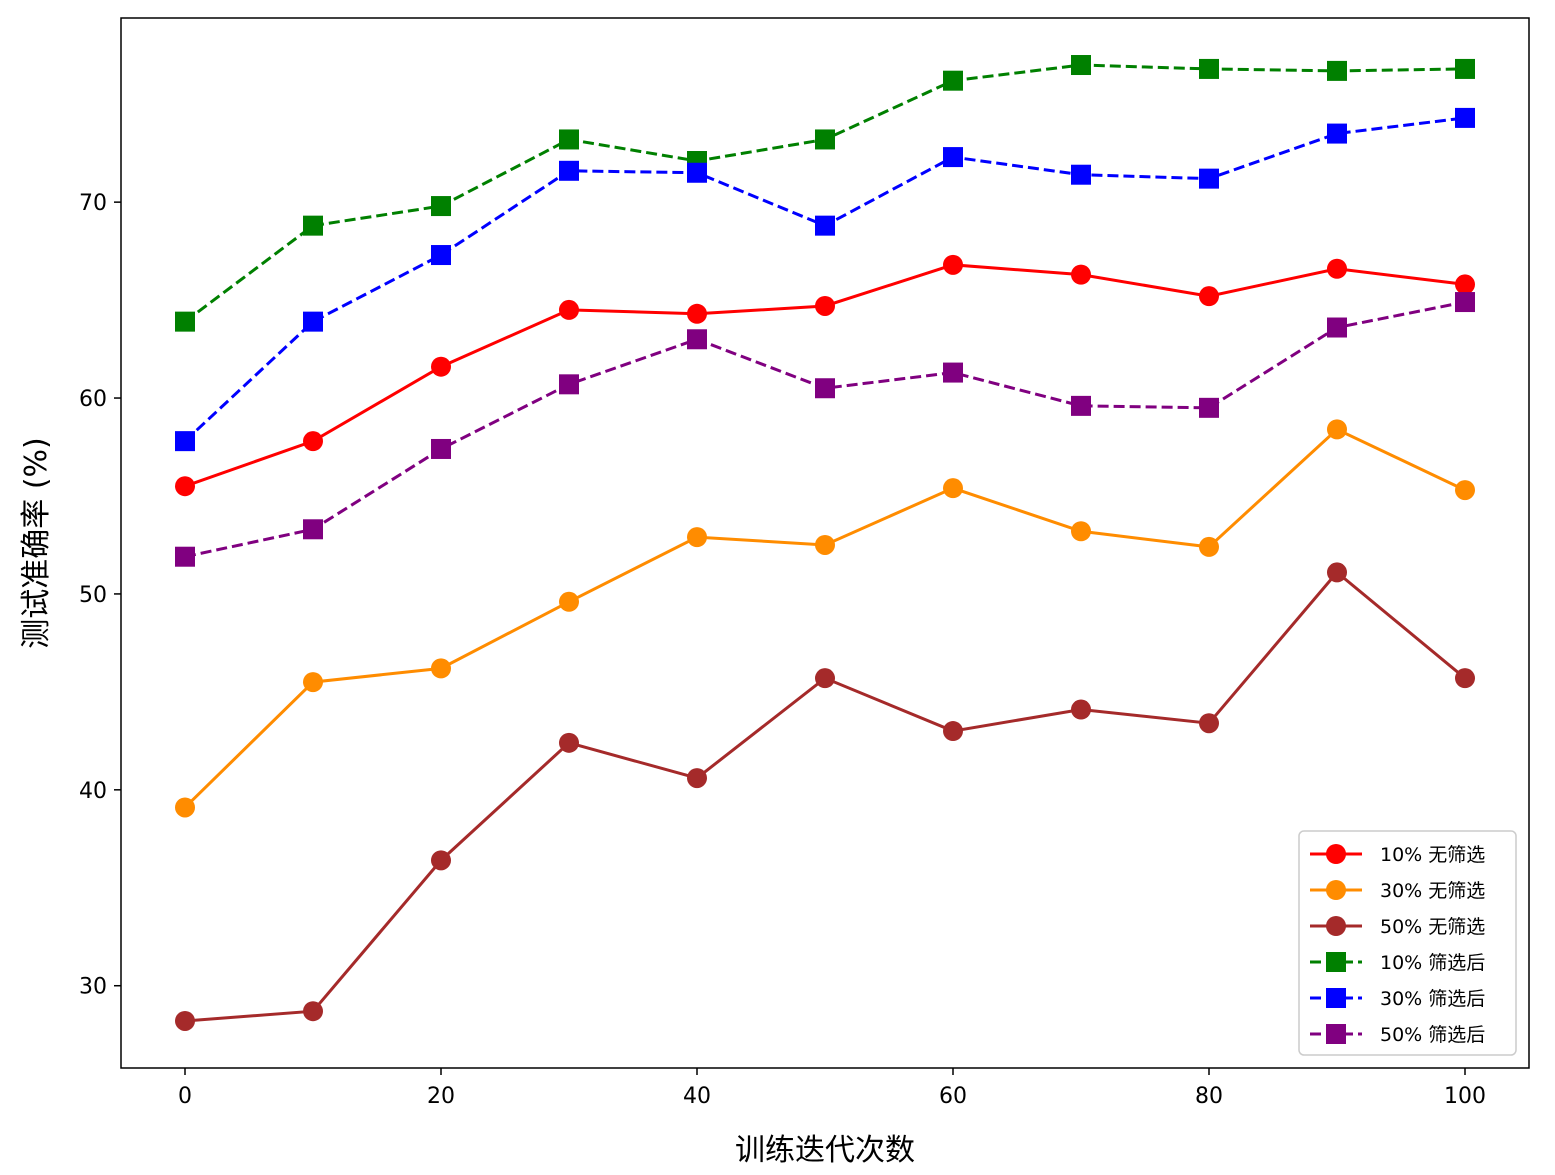 The width and height of the screenshot is (1555, 1175). I want to click on y-tick-label: 60, so click(93, 399).